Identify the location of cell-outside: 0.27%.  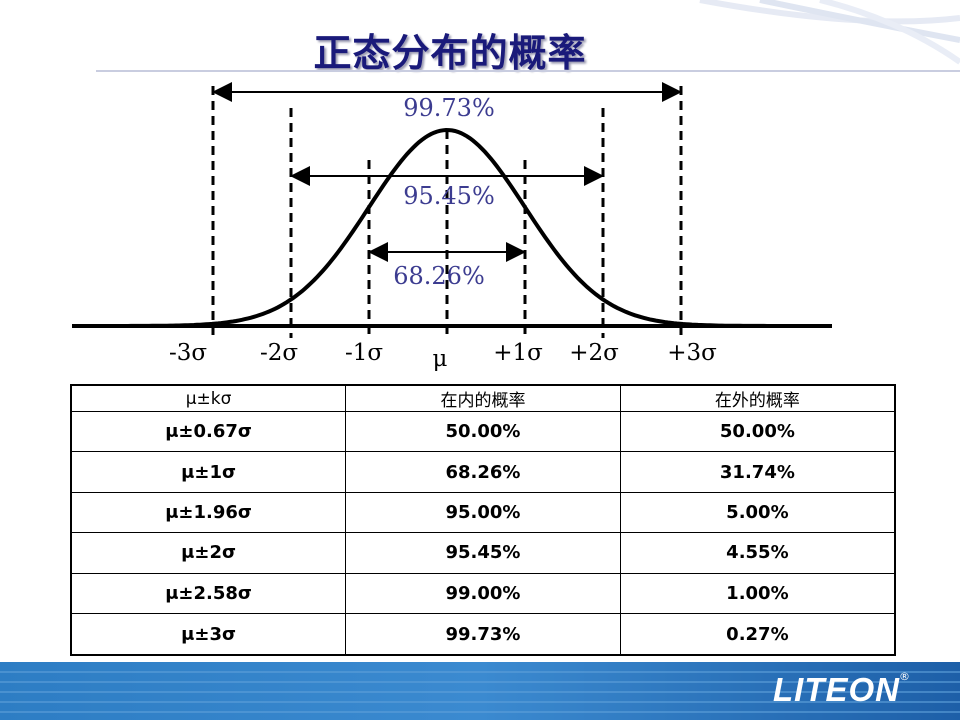
(757, 634).